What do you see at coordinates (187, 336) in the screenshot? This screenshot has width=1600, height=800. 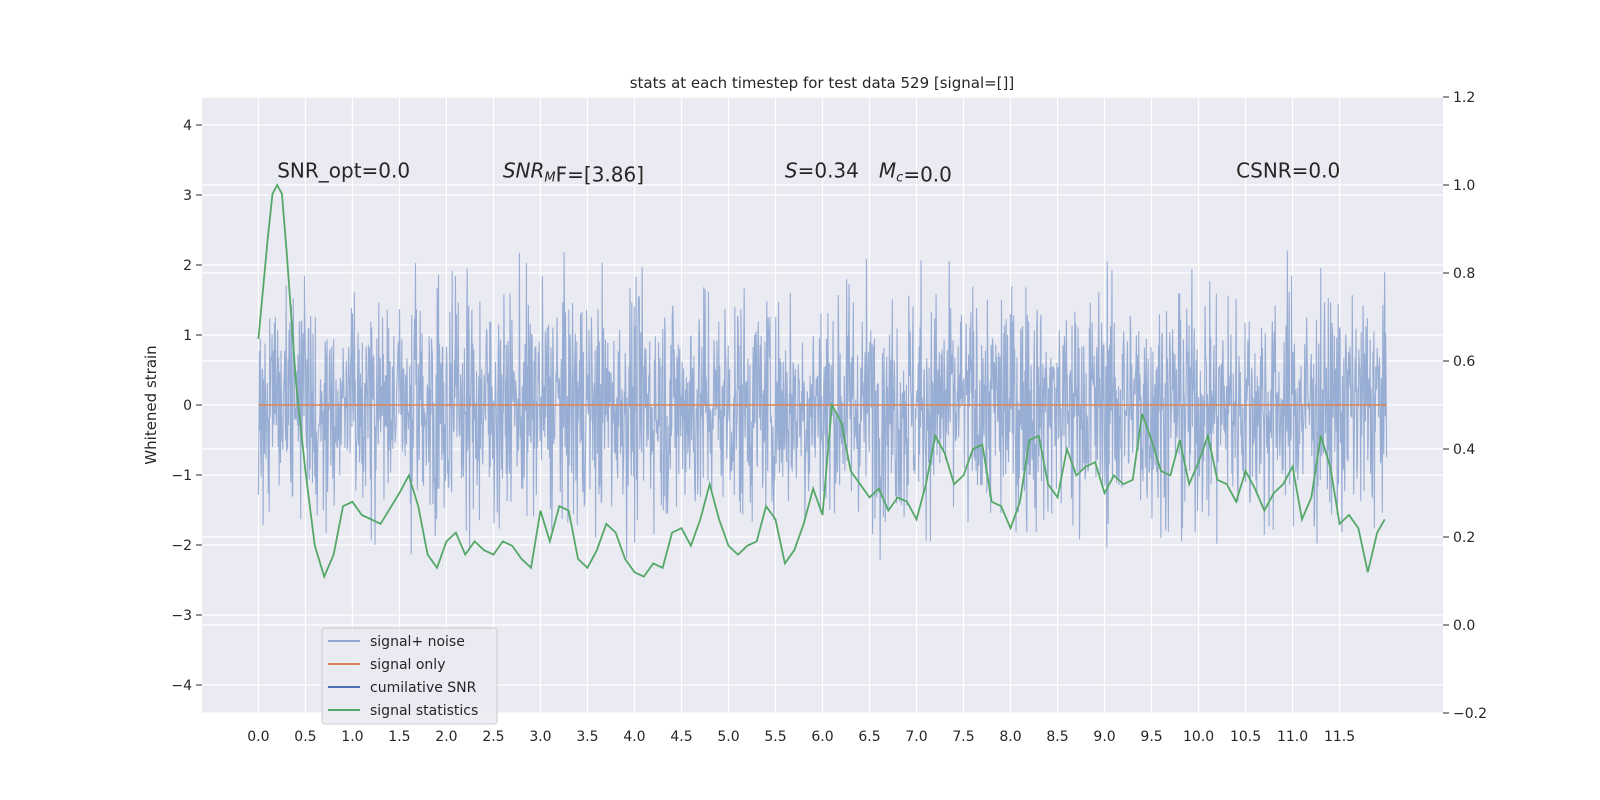 I see `y-tick-label: 1` at bounding box center [187, 336].